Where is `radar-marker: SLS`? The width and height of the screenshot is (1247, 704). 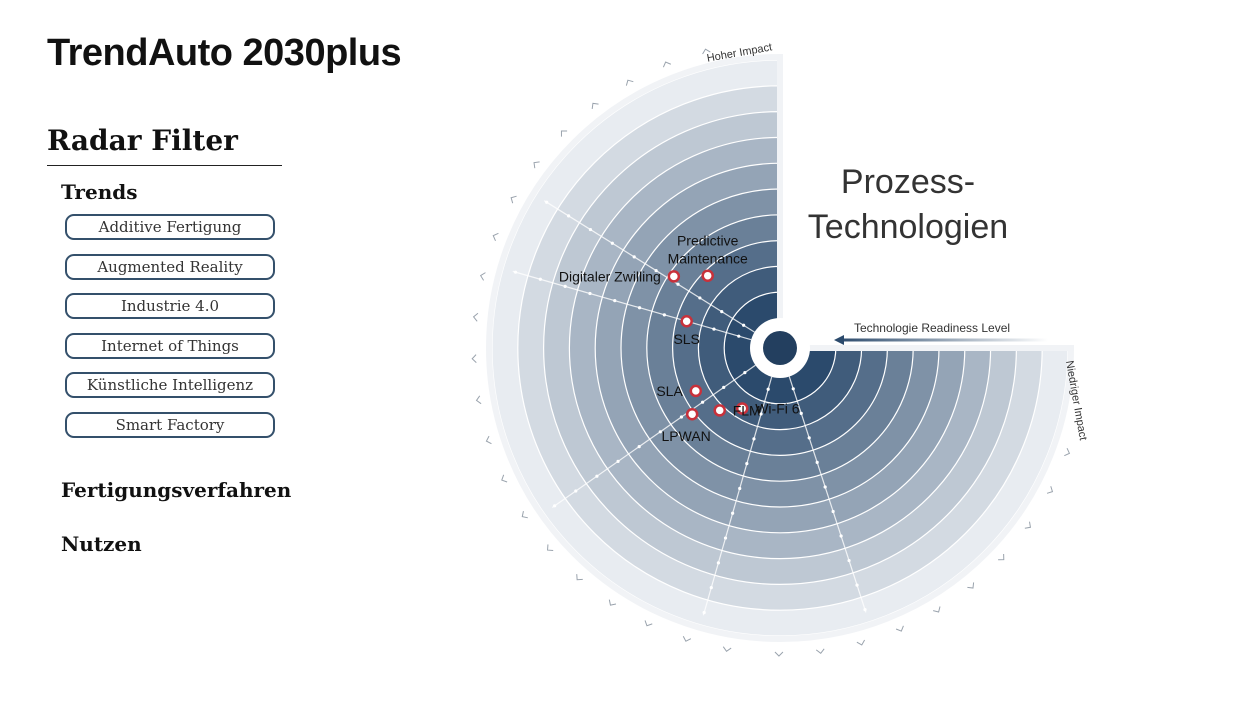
radar-marker: SLS is located at coordinates (686, 330).